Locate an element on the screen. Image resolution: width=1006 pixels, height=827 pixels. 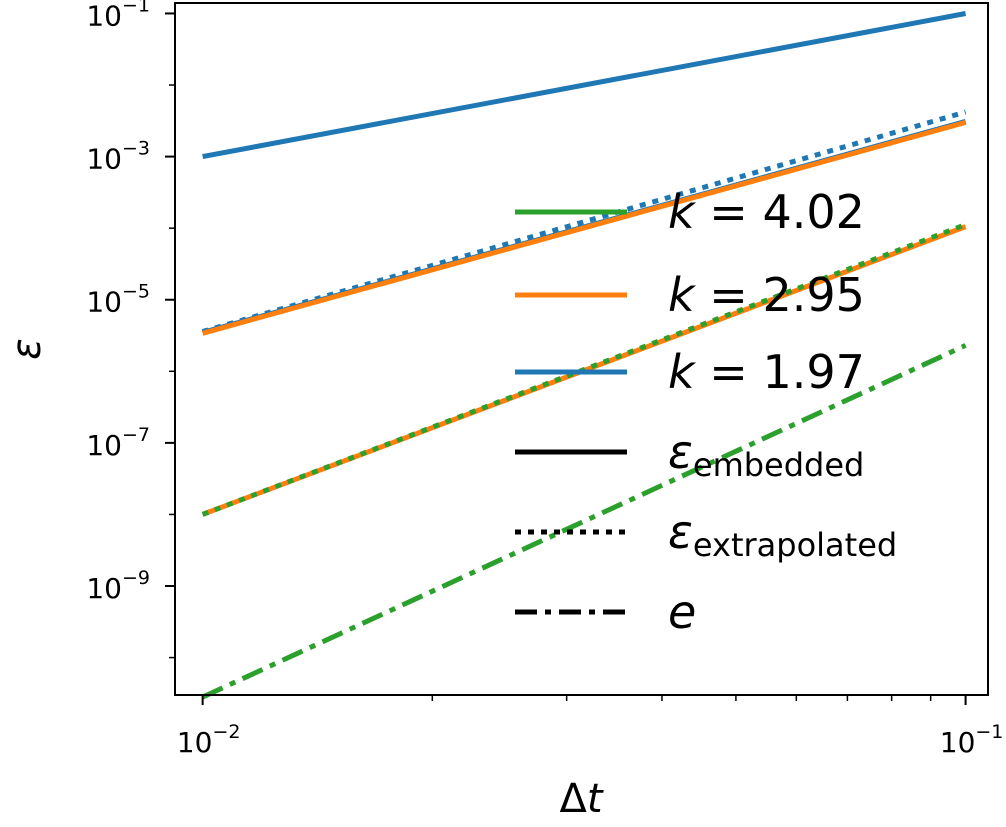
y-tick-label: 10⁻³ is located at coordinates (118, 157).